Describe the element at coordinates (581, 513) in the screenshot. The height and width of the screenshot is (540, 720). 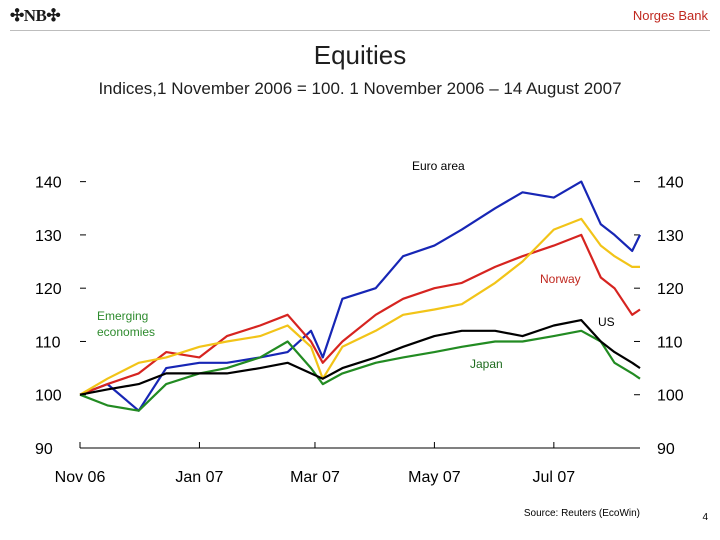
I see `source-note: Source: Reuters (EcoWin)` at that location.